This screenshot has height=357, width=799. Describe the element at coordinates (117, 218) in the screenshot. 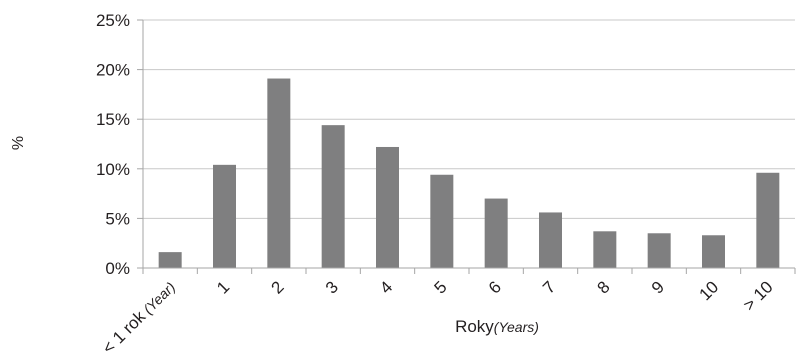

I see `y-tick-label: 5%` at that location.